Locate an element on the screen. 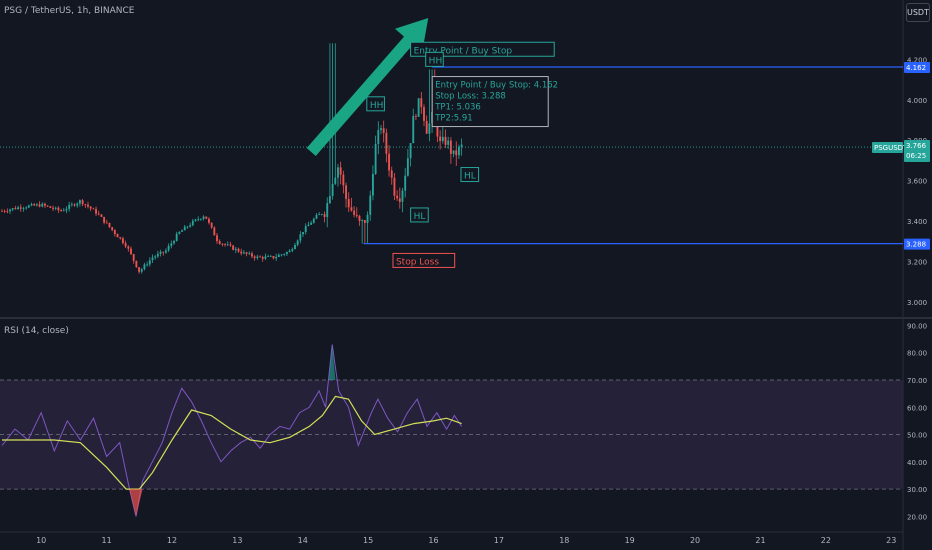 The height and width of the screenshot is (550, 932). price-tick-label: 4.000 is located at coordinates (917, 101).